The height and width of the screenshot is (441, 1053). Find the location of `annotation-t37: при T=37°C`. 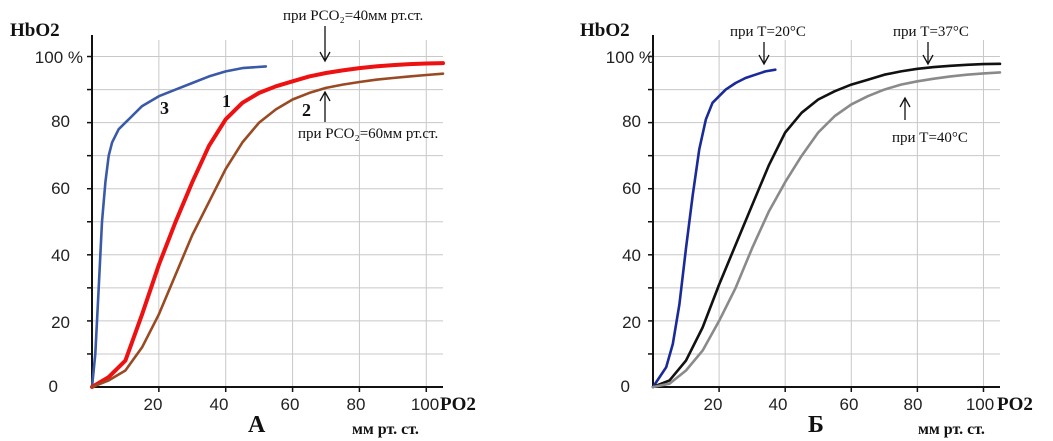

annotation-t37: при T=37°C is located at coordinates (931, 32).